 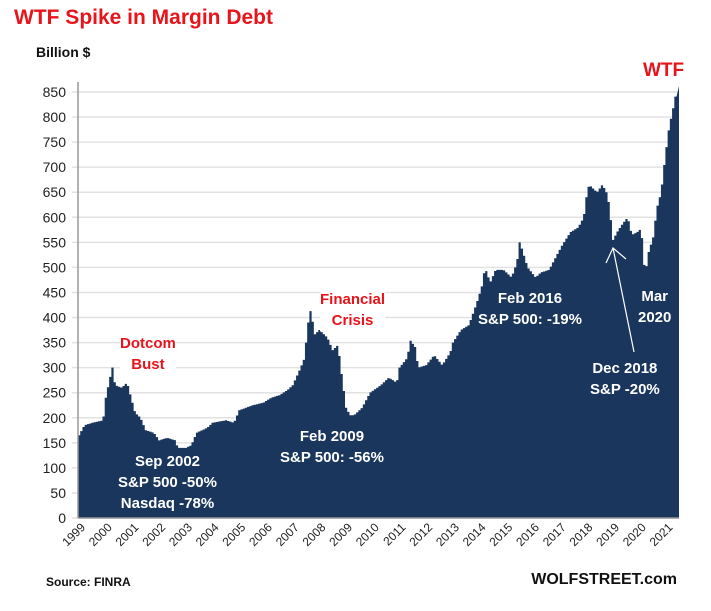 I want to click on annotation-sep2002: Sep 2002 S&P 500 -50% Nasdaq -78%, so click(x=167, y=482).